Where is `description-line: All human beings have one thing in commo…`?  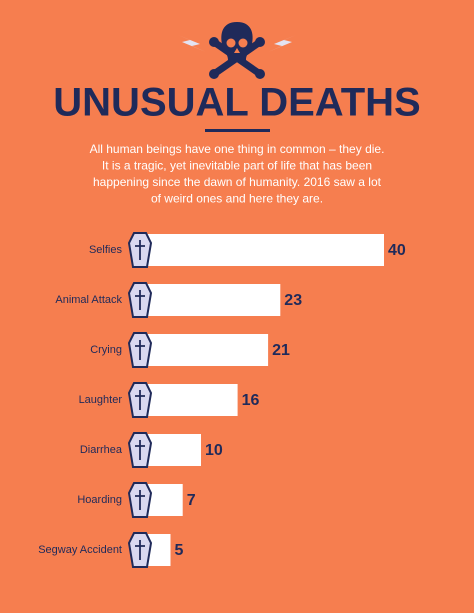 description-line: All human beings have one thing in commo… is located at coordinates (237, 149).